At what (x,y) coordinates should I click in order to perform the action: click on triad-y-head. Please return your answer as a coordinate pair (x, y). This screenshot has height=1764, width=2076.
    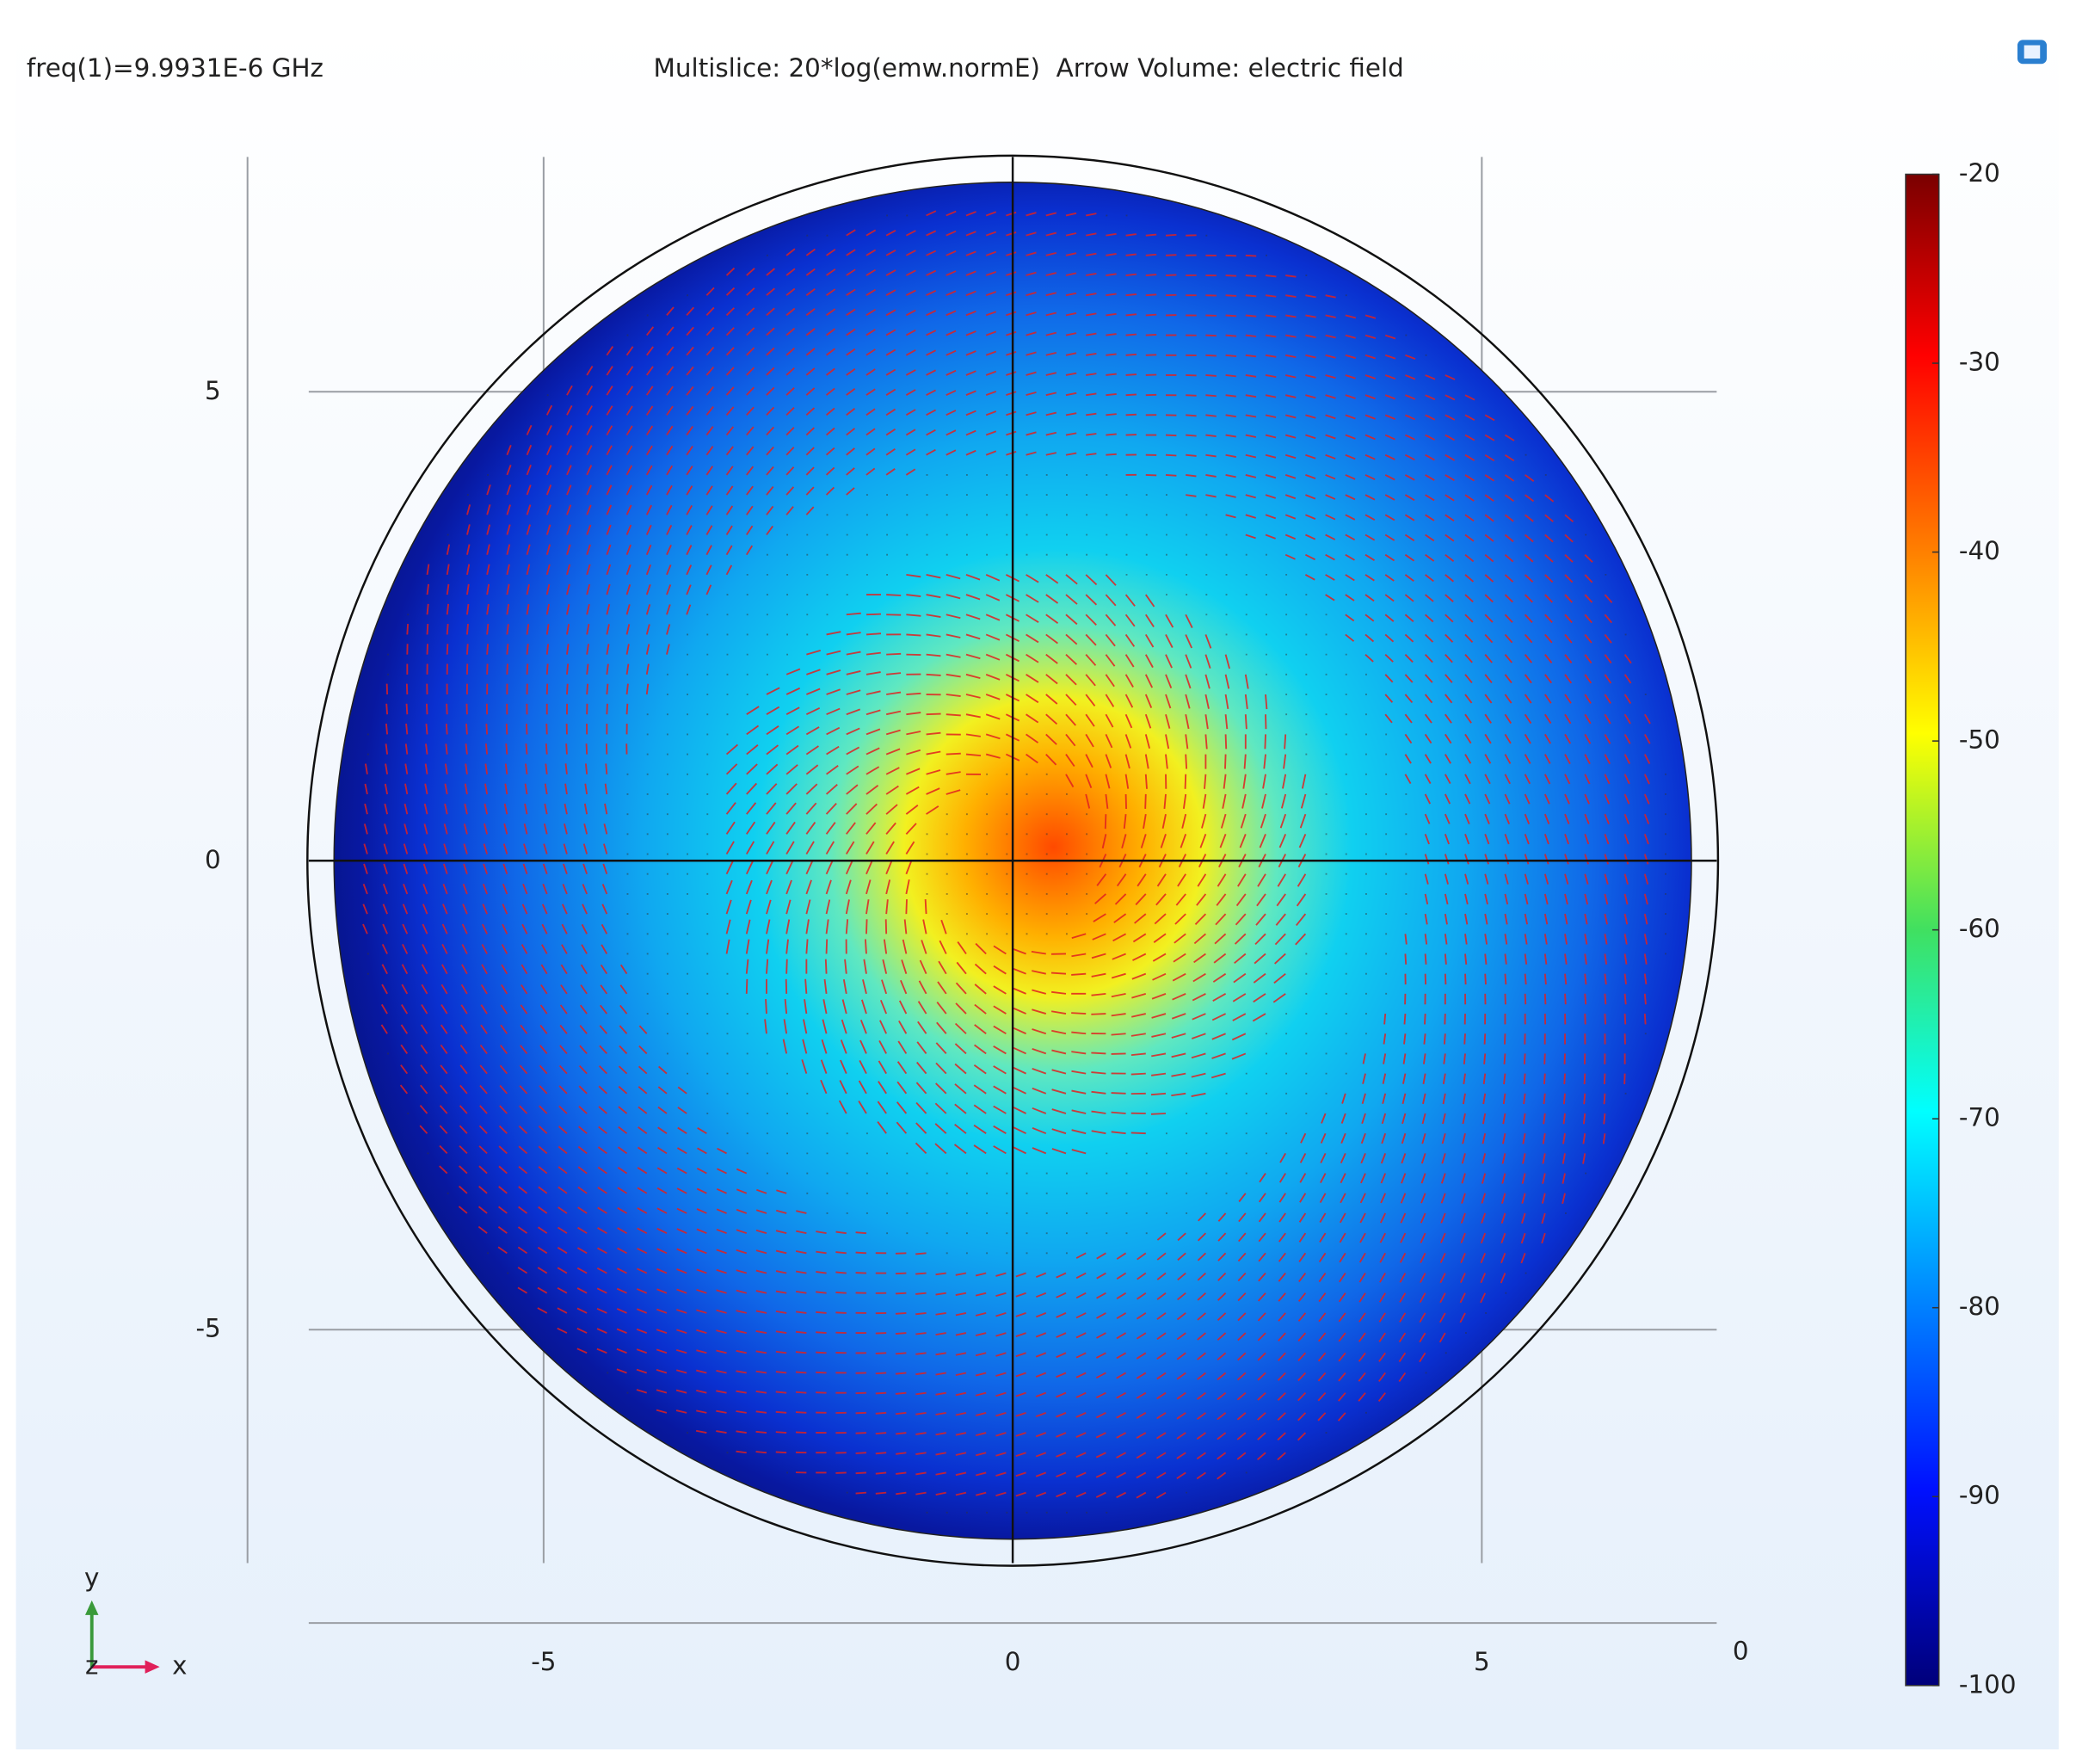
    Looking at the image, I should click on (91, 1607).